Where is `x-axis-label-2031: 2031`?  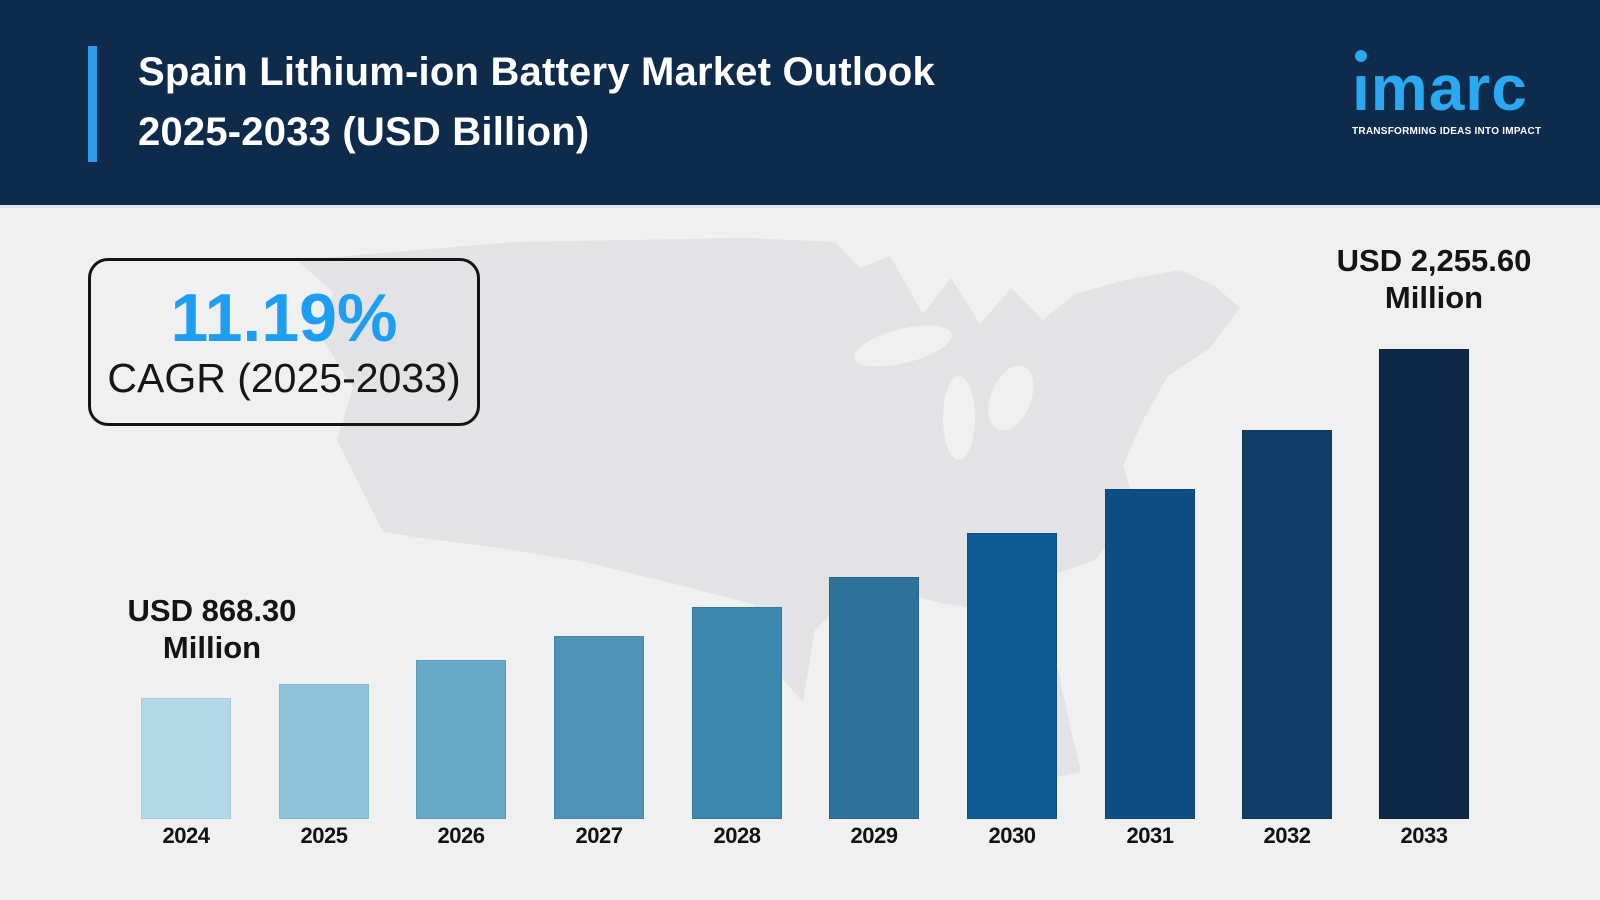 x-axis-label-2031: 2031 is located at coordinates (1150, 835).